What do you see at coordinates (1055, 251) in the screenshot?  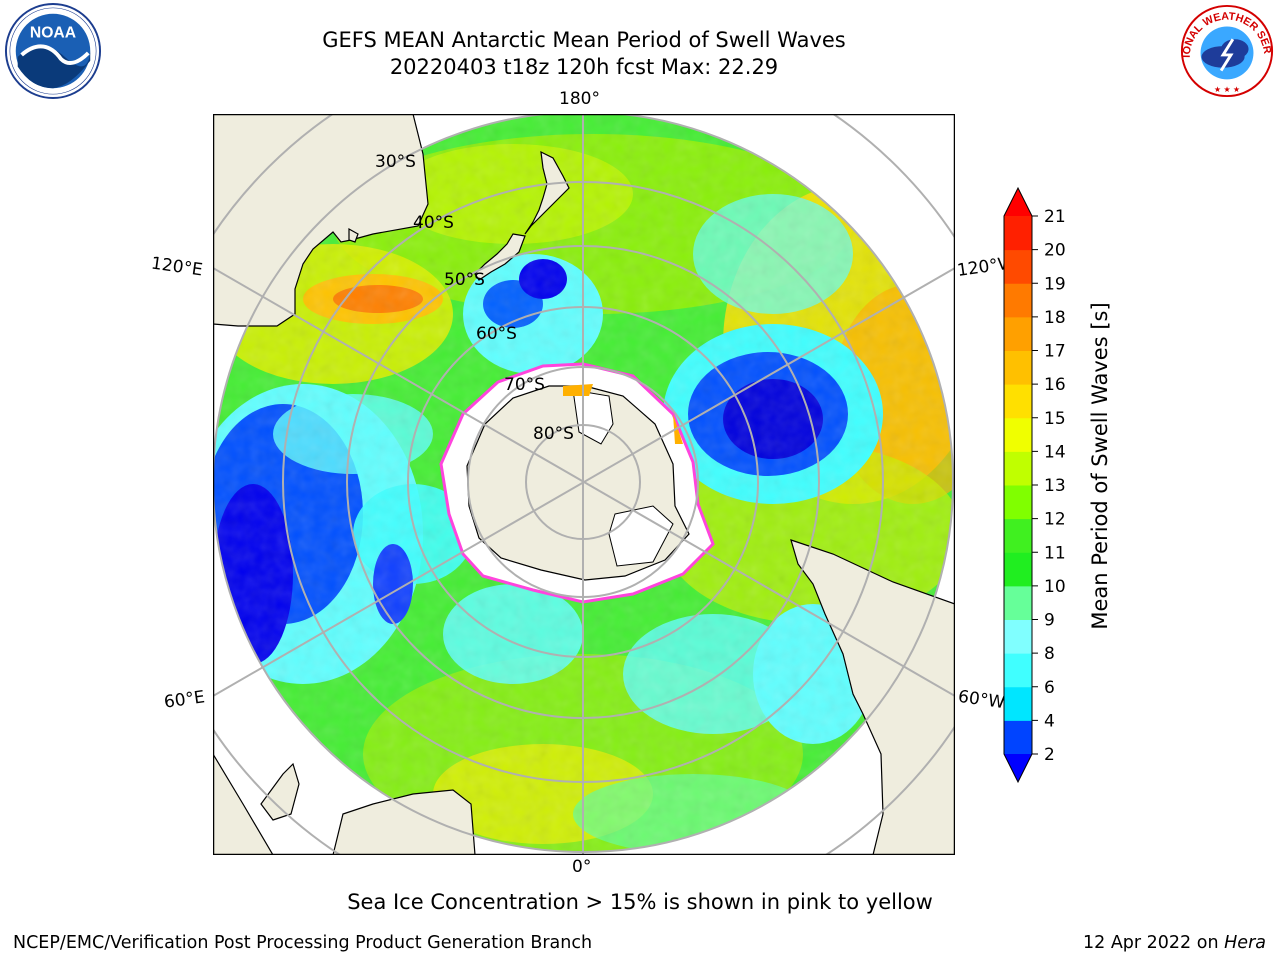 I see `colorbar-tick-label: 20` at bounding box center [1055, 251].